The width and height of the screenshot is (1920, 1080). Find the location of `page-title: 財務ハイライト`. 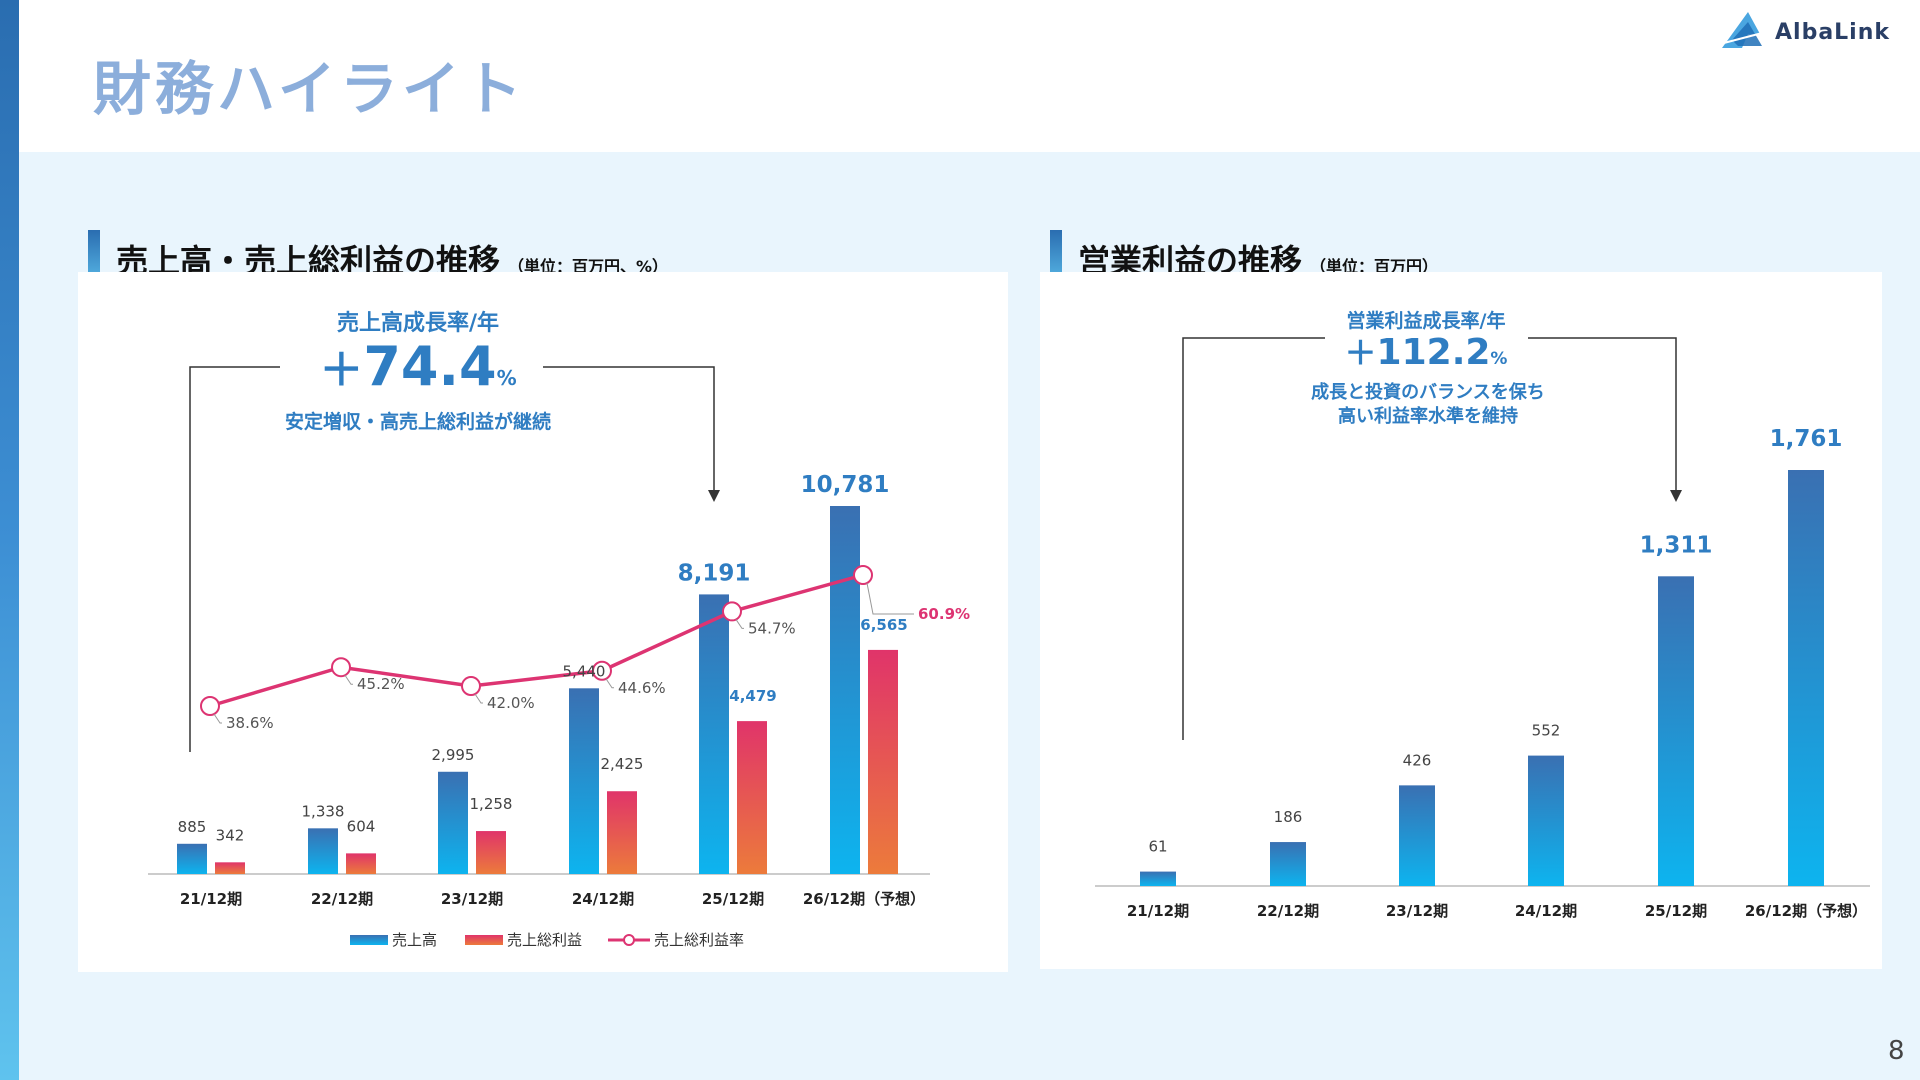

page-title: 財務ハイライト is located at coordinates (309, 89).